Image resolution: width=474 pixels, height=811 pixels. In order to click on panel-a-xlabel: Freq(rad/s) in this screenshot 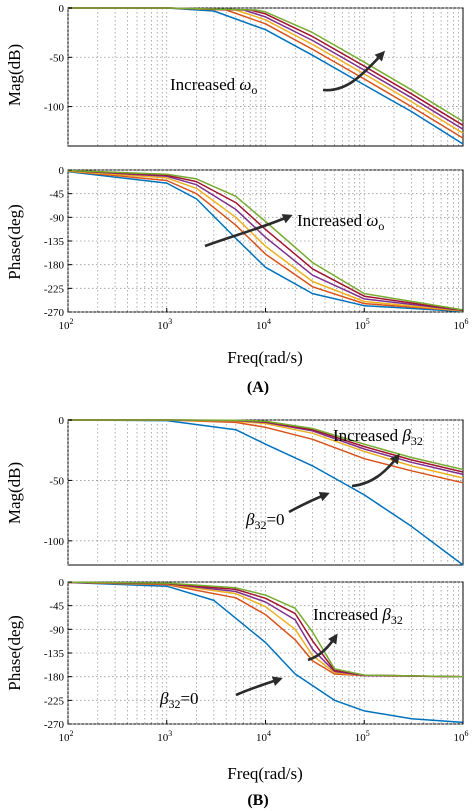, I will do `click(265, 357)`.